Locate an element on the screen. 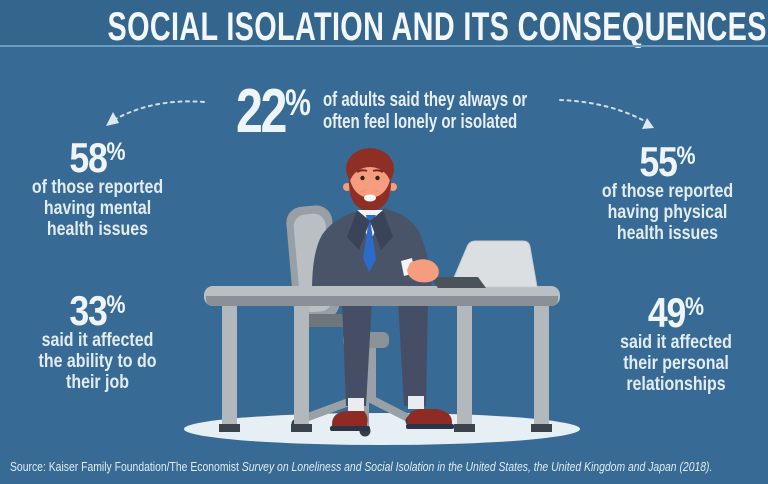 This screenshot has width=768, height=484. stat-value: 55% is located at coordinates (668, 162).